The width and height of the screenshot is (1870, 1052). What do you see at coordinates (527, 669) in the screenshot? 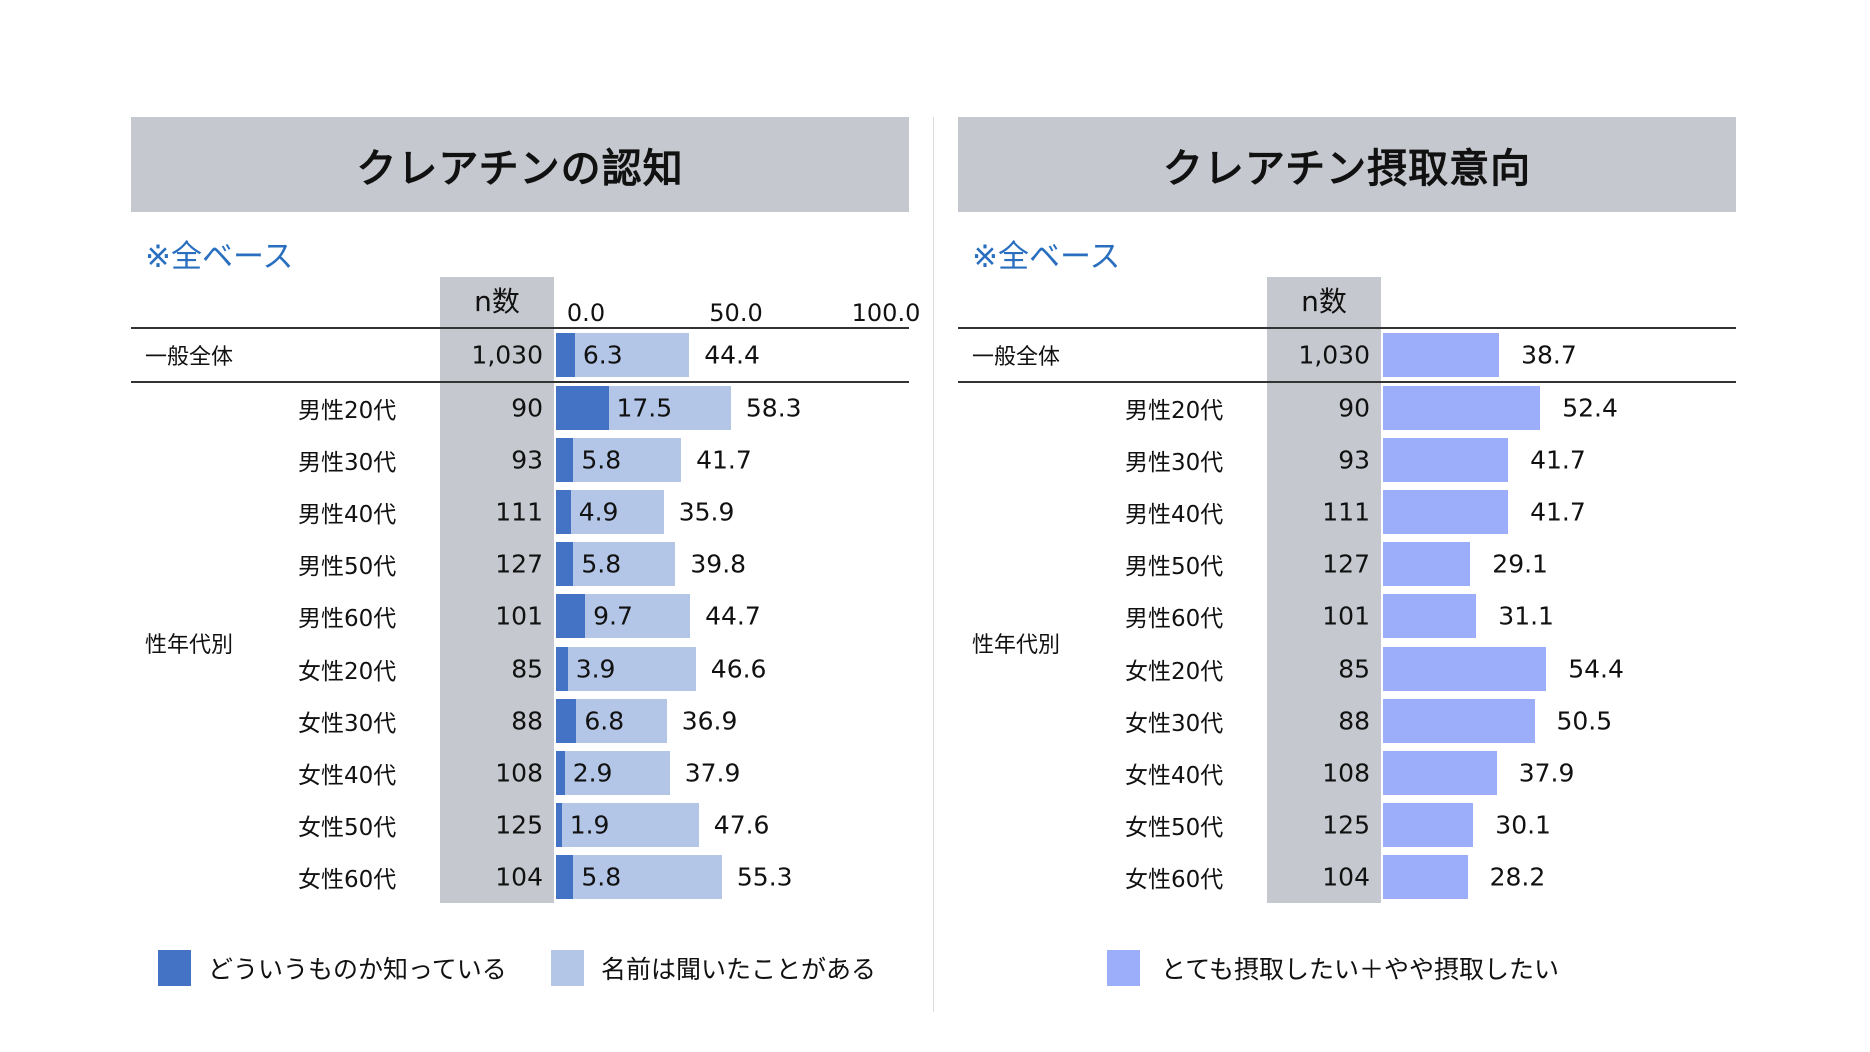
I see `awareness-n-value: 85` at bounding box center [527, 669].